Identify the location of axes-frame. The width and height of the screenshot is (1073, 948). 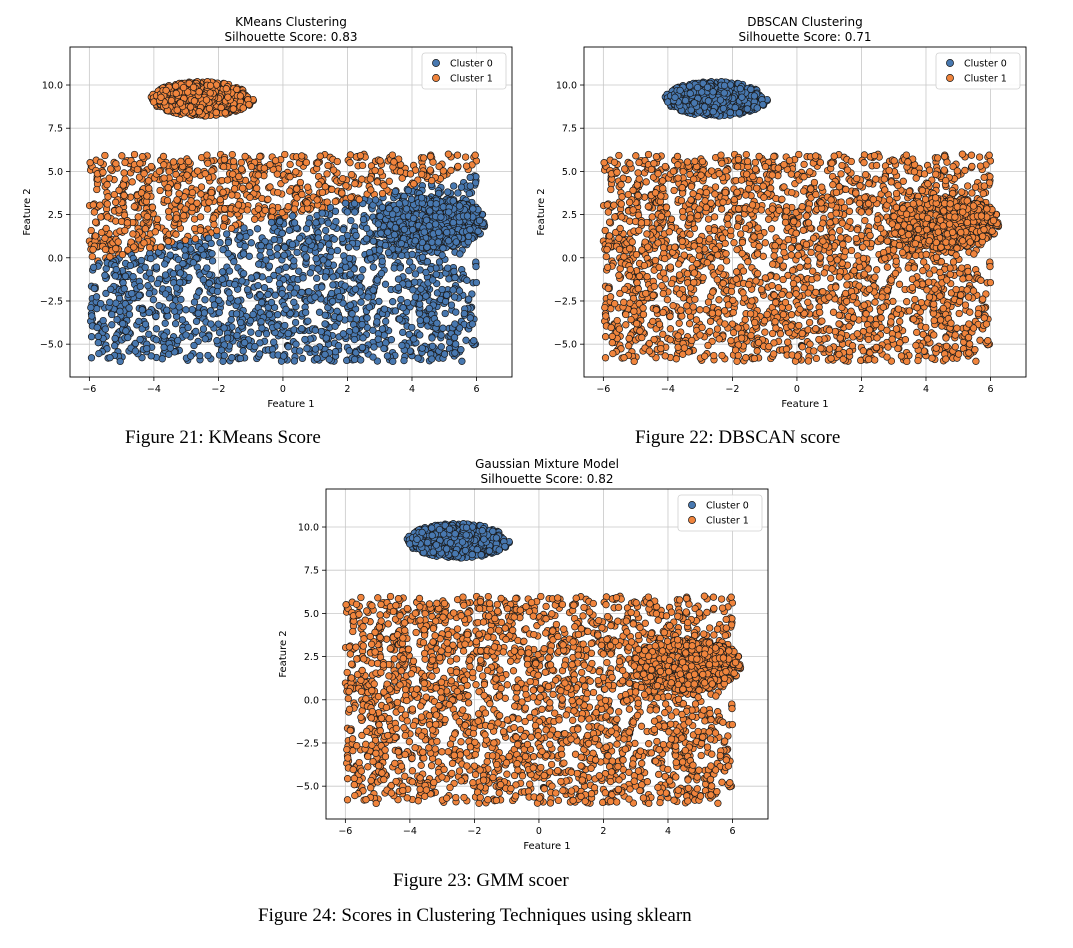
(291, 212).